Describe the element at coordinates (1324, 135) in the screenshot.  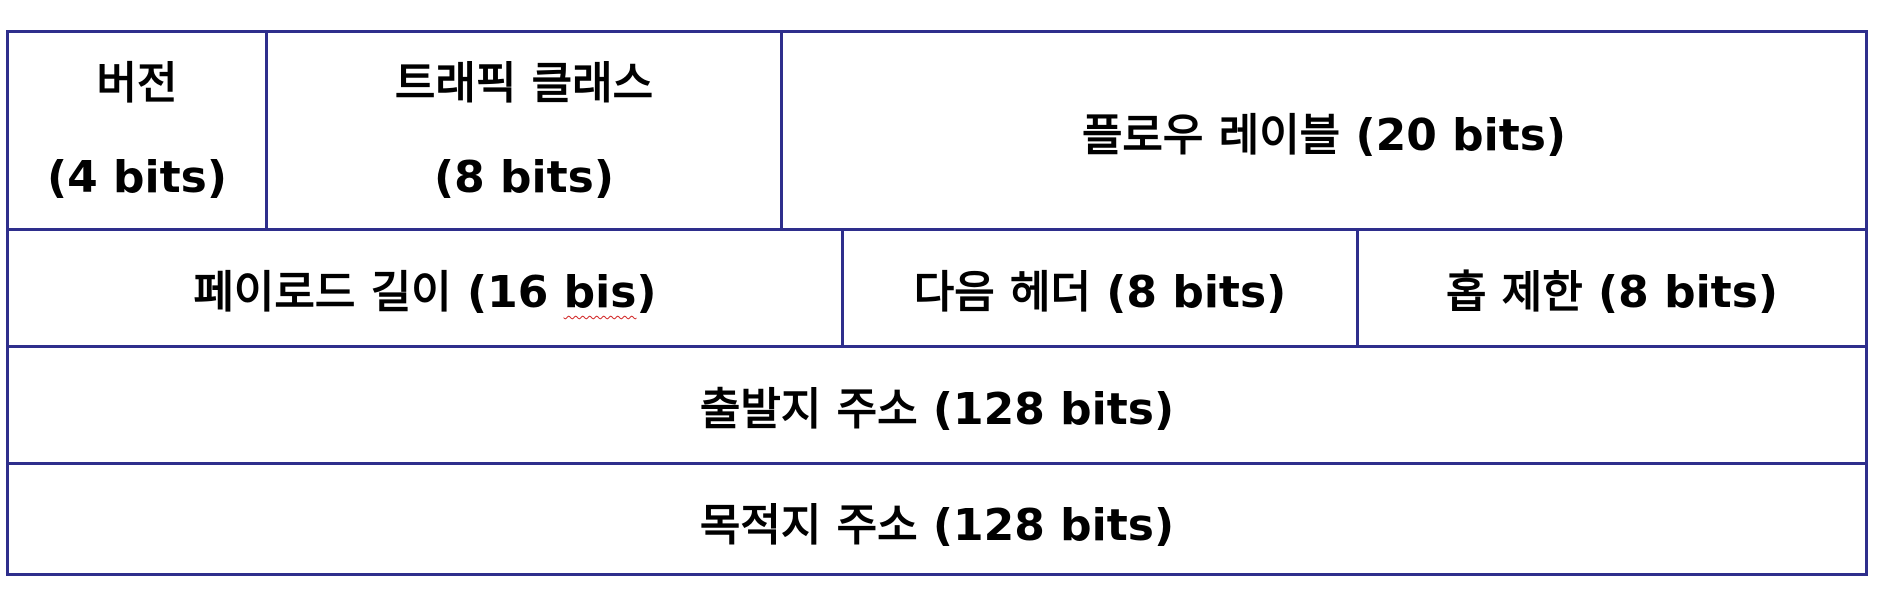
I see `flow-label-field-text: 플로우 레이블 (20 bits)` at that location.